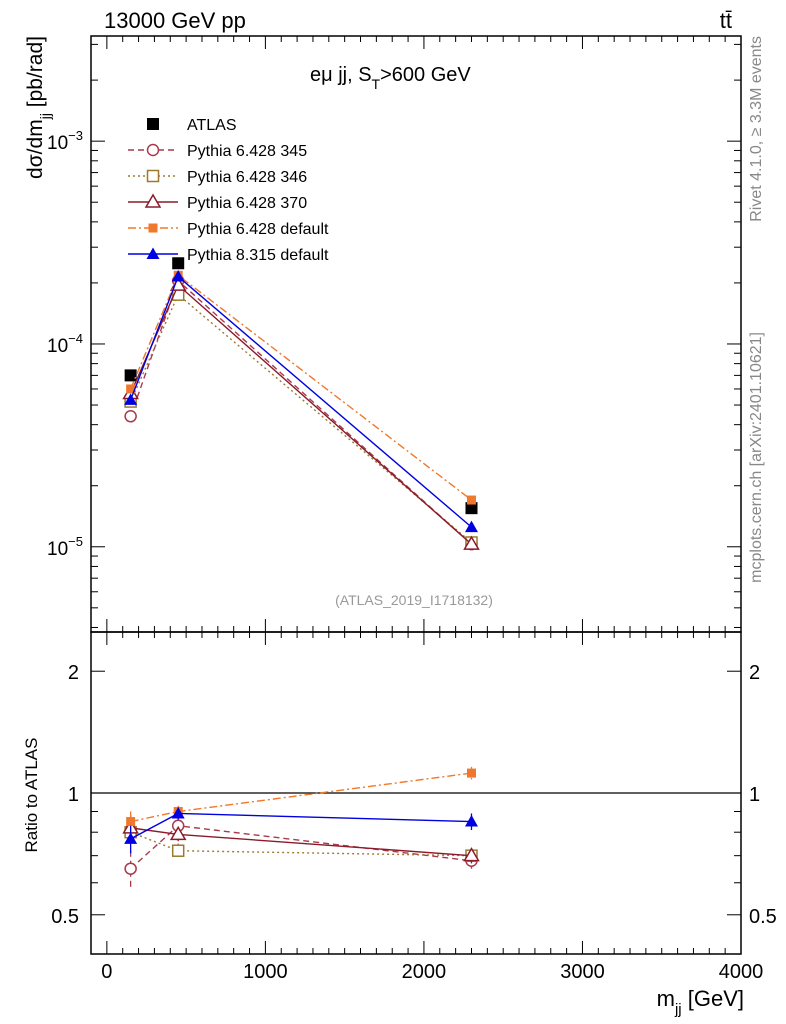  Describe the element at coordinates (73, 673) in the screenshot. I see `ratio-ytick-label-left: 2` at that location.